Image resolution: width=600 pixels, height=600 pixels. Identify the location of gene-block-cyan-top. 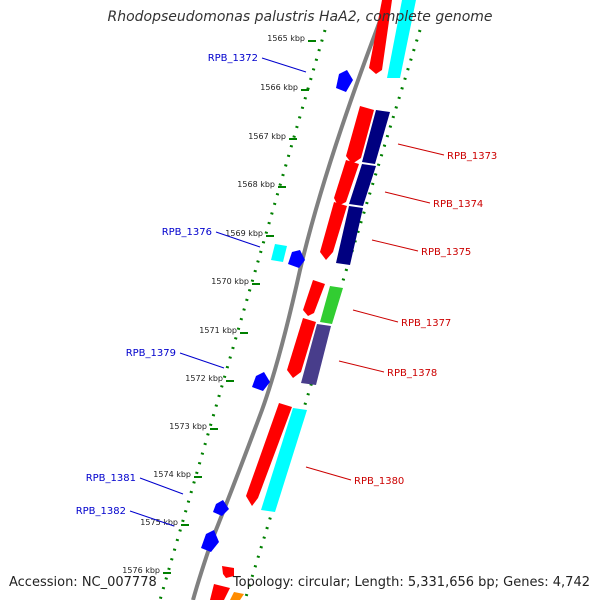
(401, 39).